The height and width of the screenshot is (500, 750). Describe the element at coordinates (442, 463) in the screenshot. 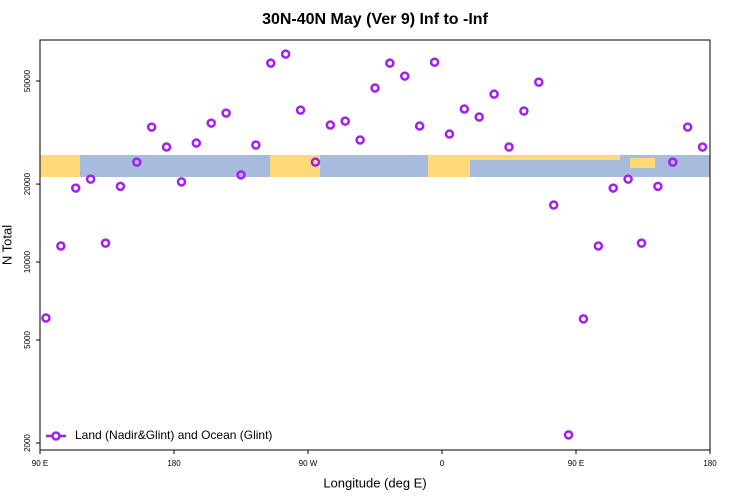

I see `x-tick-label: 0` at that location.